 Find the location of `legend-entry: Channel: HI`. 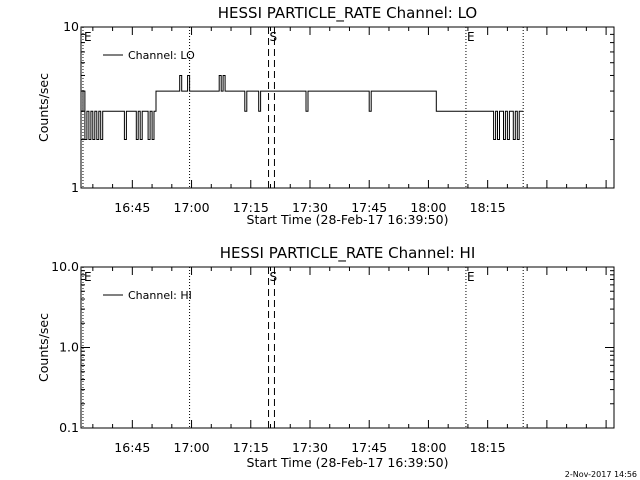

legend-entry: Channel: HI is located at coordinates (160, 295).